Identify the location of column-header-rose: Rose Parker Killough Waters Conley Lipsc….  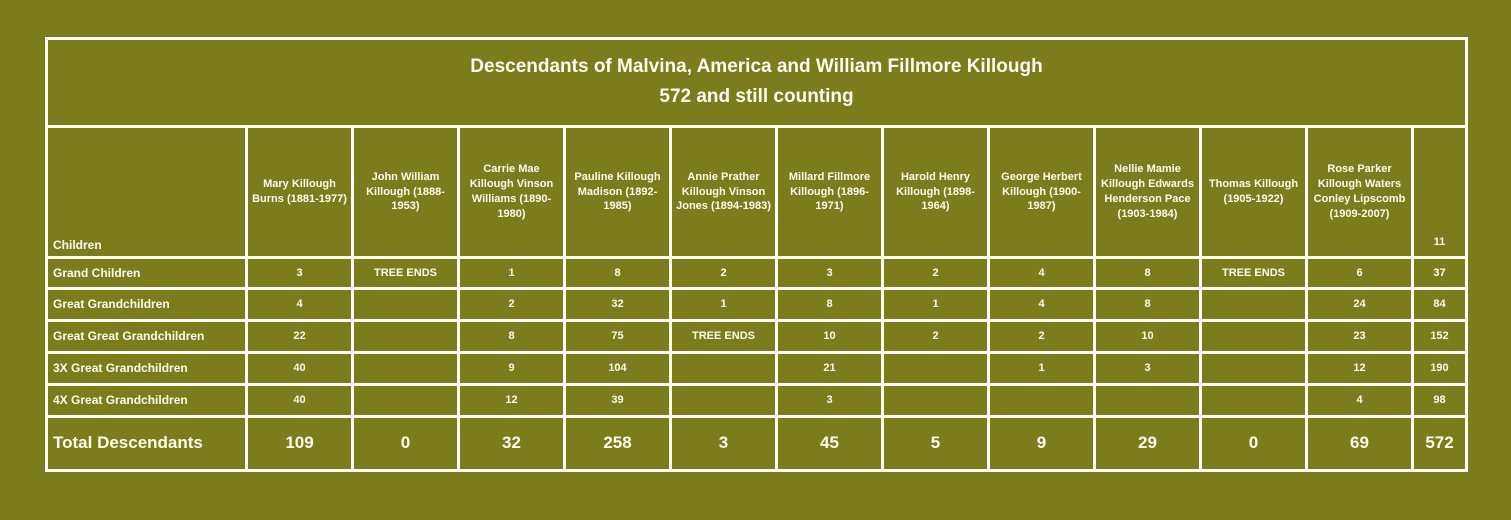
(1359, 192).